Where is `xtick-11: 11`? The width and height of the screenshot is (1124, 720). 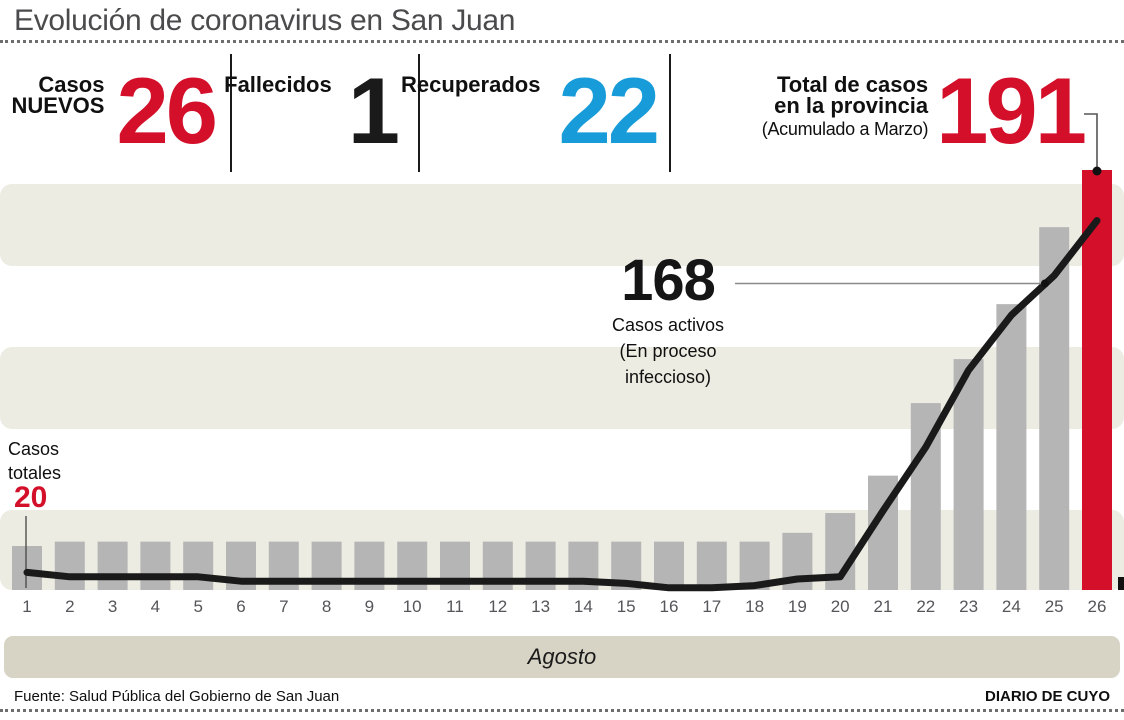
xtick-11: 11 is located at coordinates (455, 606).